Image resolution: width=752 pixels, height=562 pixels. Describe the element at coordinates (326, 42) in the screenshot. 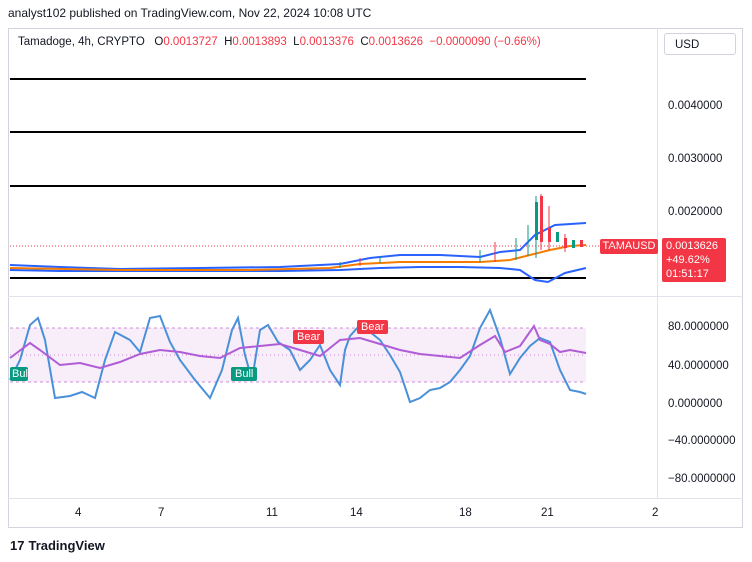

I see `low-value: 0.0013376` at that location.